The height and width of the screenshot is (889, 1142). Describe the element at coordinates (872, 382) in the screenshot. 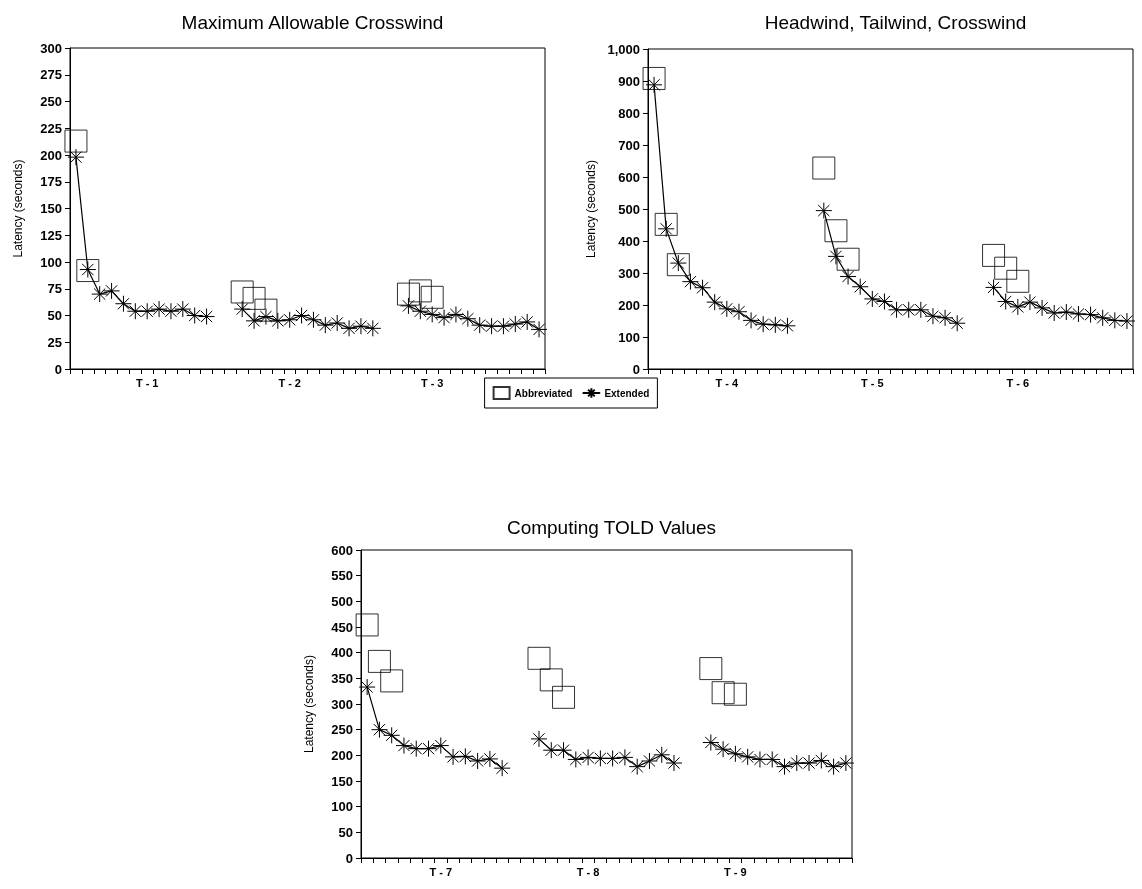

I see `x-tick-label: T - 5` at that location.